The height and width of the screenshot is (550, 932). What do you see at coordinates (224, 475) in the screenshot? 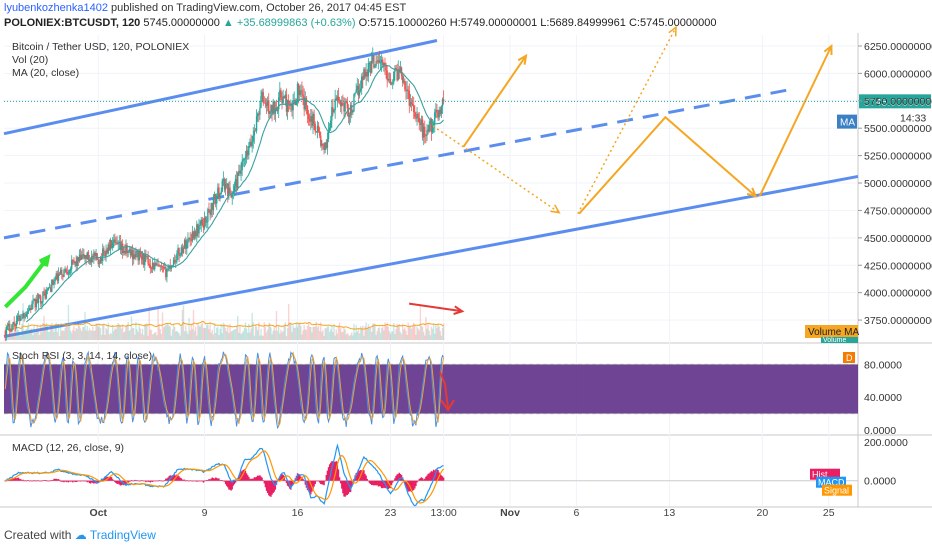
I see `macd-line` at bounding box center [224, 475].